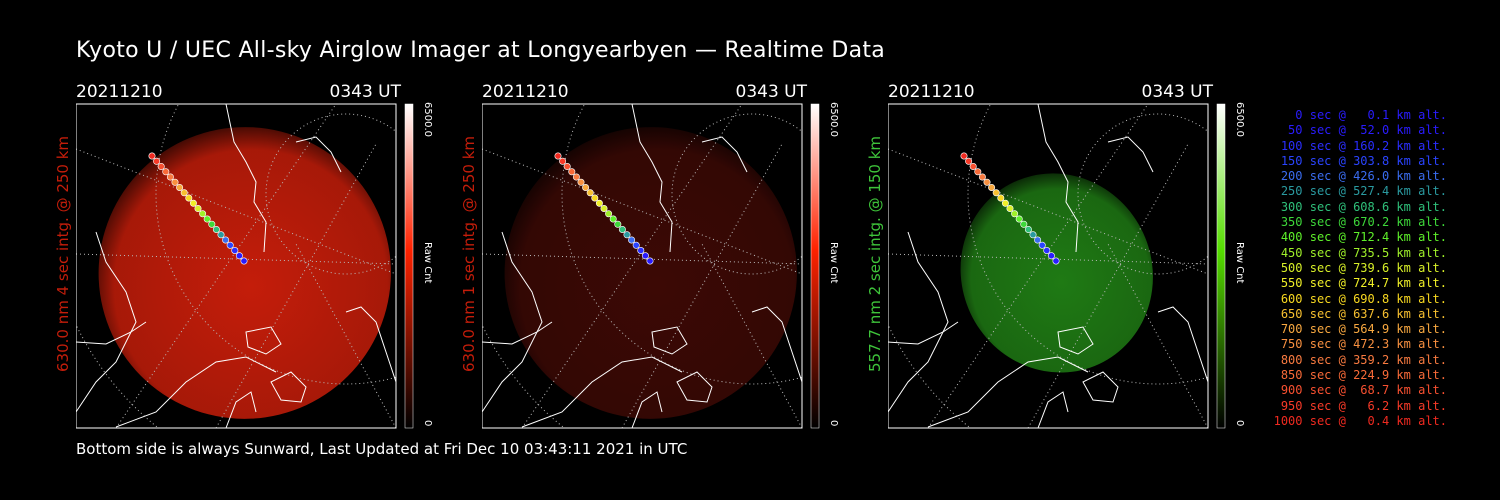 The image size is (1500, 500). What do you see at coordinates (1363, 145) in the screenshot?
I see `legend-row: 100 sec @ 160.2 km alt.` at bounding box center [1363, 145].